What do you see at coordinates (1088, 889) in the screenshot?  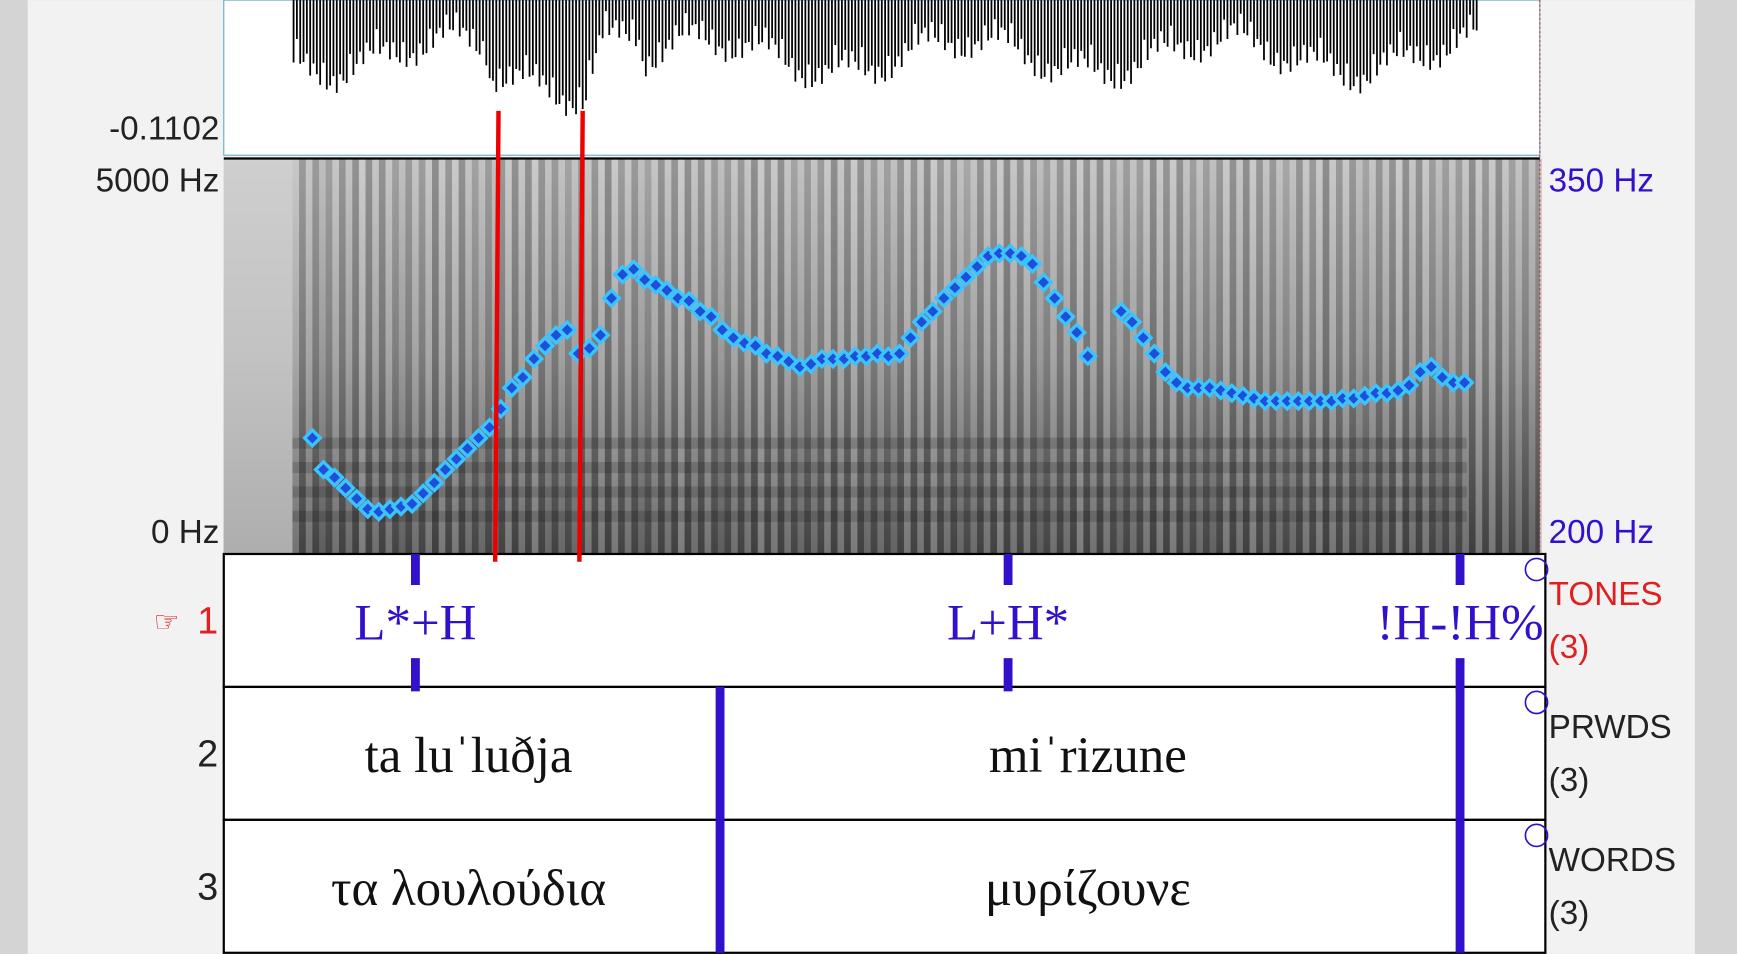 I see `interval-label: μυρίζουνε` at bounding box center [1088, 889].